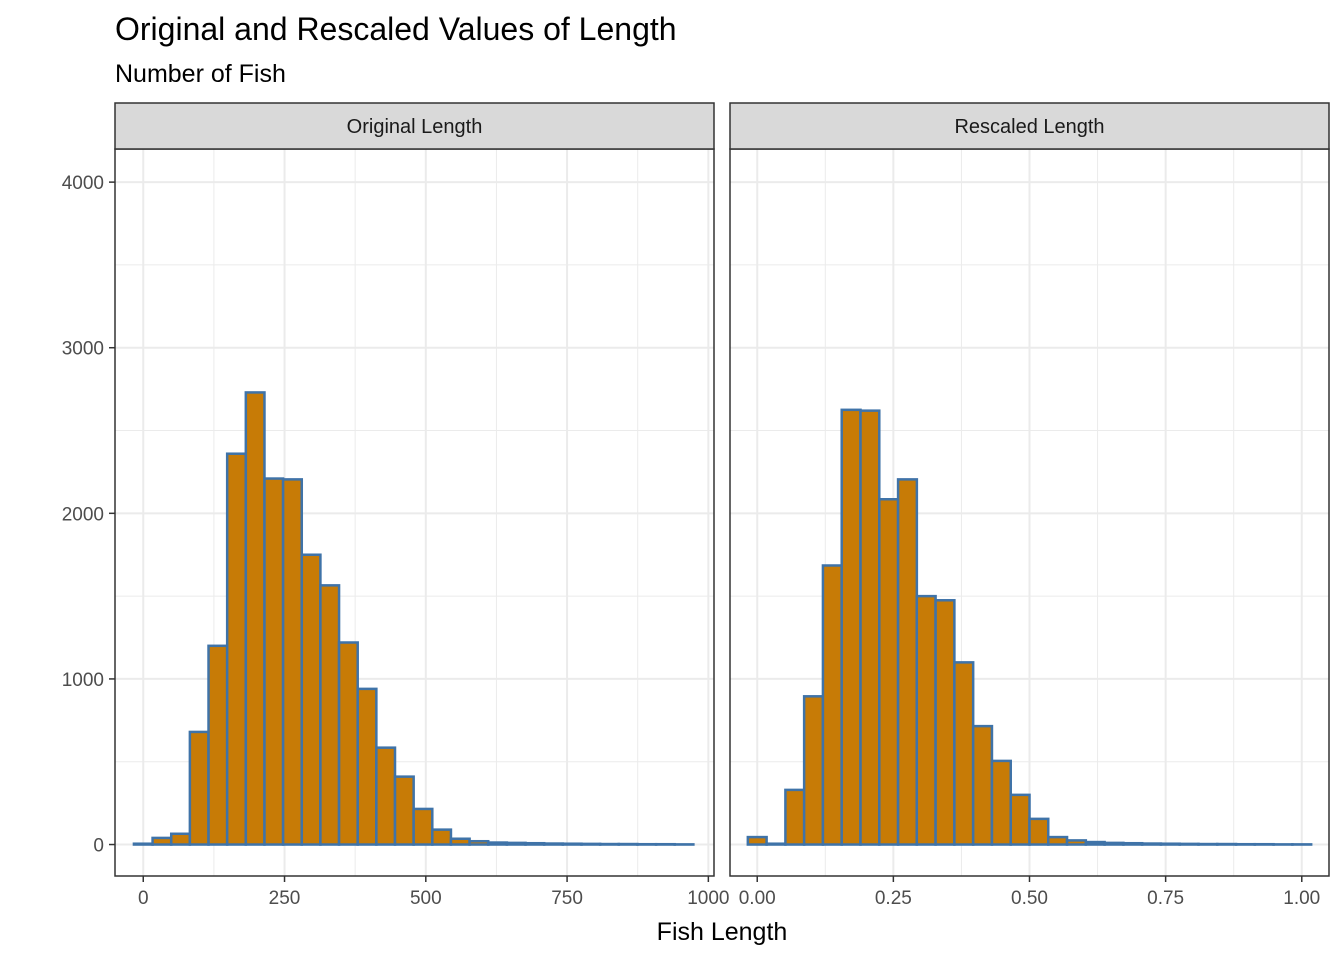  I want to click on x-tick-label: 250, so click(285, 898).